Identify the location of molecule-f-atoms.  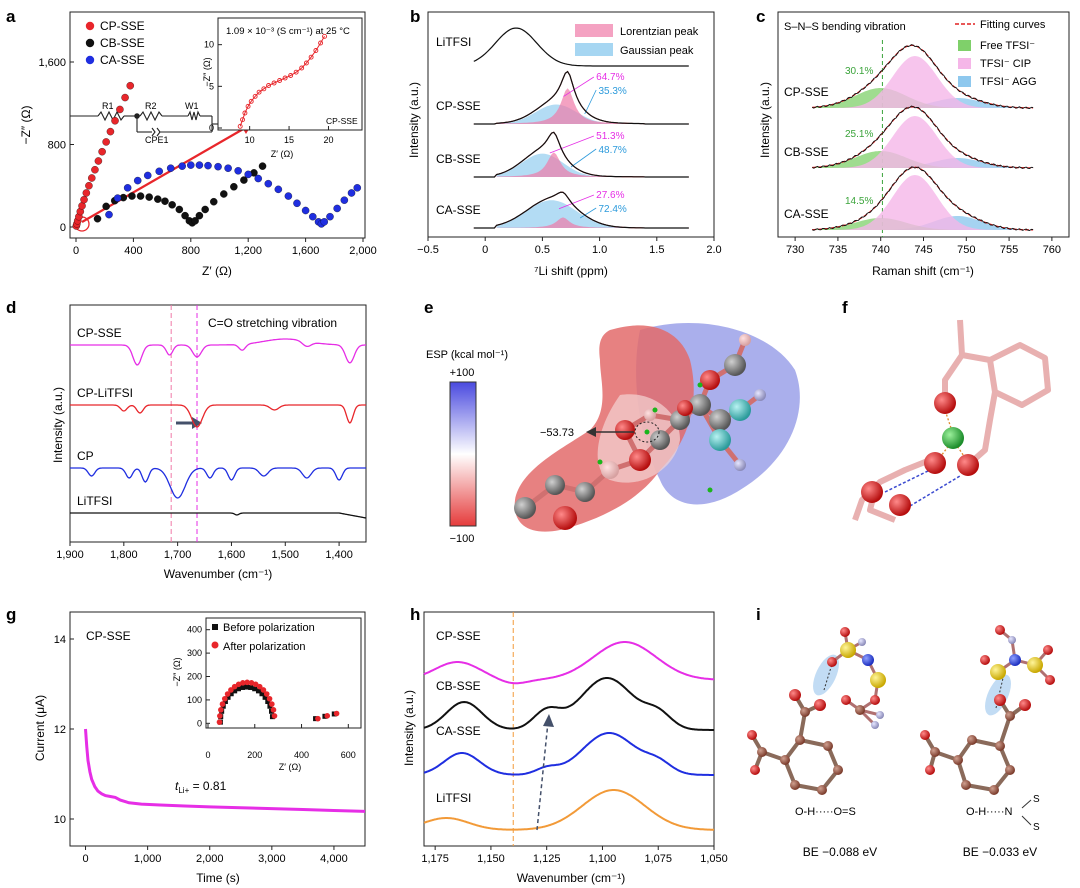
(920, 454).